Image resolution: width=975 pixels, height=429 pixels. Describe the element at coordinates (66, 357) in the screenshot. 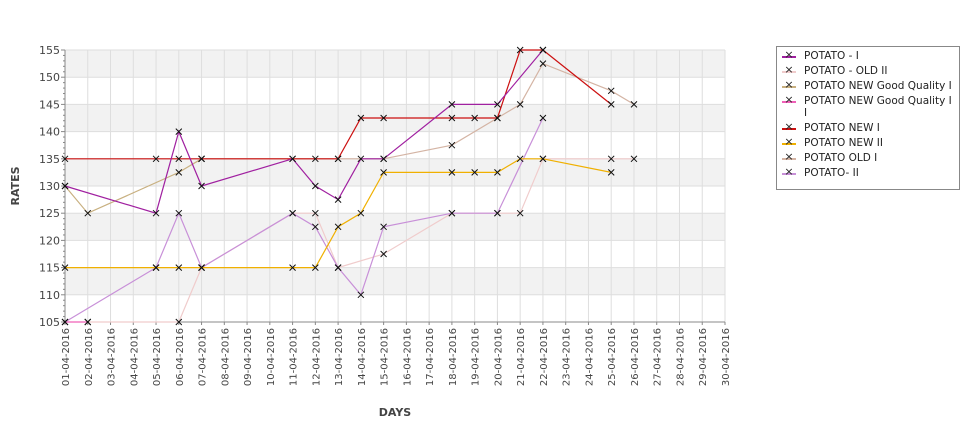

I see `x-tick-label: 01-04-2016` at that location.